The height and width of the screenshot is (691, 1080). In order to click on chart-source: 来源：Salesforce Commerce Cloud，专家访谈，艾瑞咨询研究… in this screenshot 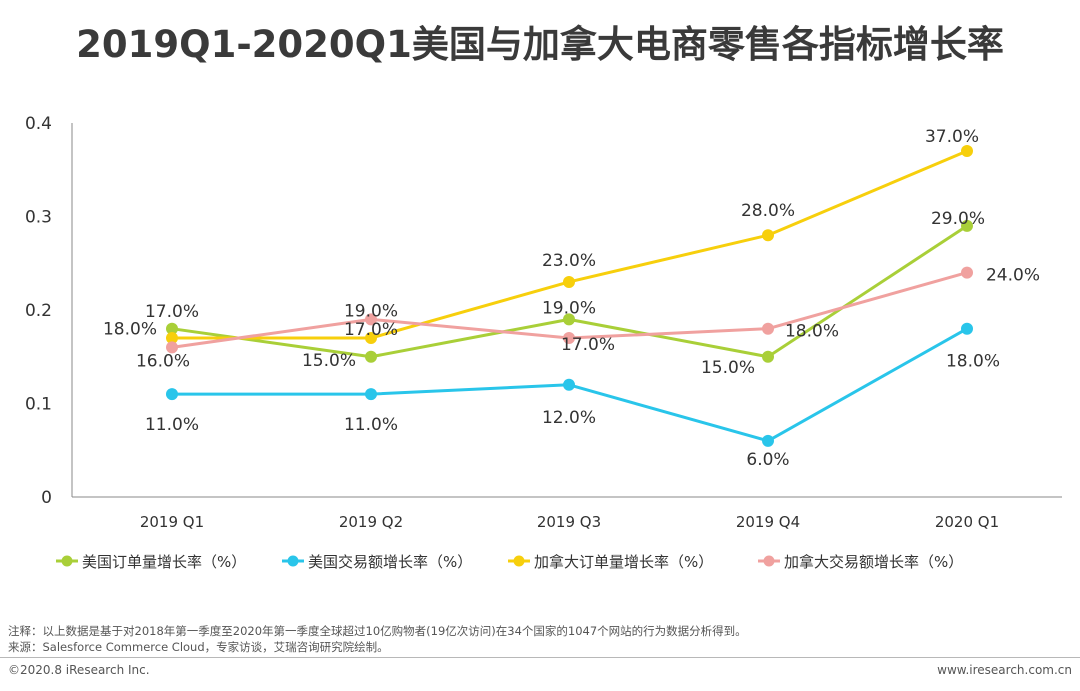, I will do `click(198, 647)`.